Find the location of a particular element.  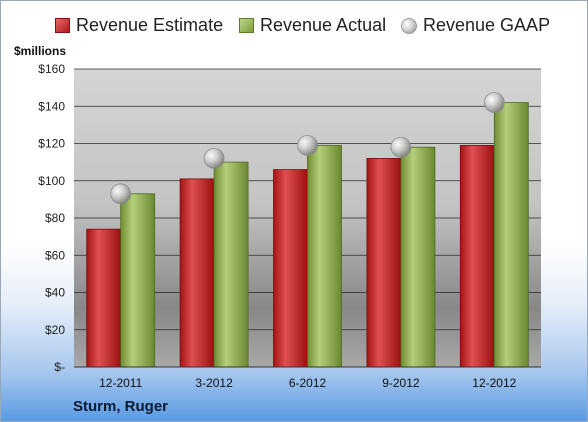

x-tick-label: 12-2011 is located at coordinates (120, 383).